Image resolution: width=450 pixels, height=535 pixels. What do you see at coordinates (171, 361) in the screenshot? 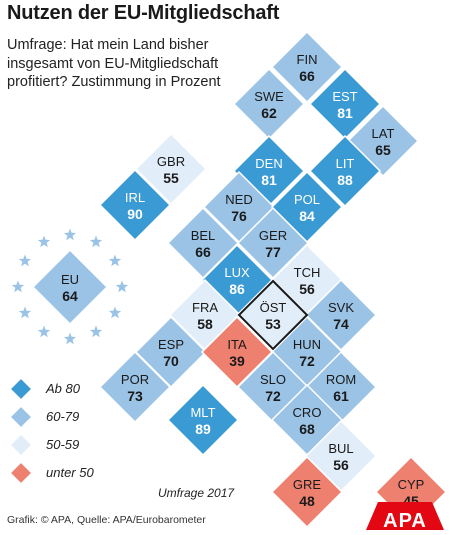
I see `tile-value-esp: 70` at bounding box center [171, 361].